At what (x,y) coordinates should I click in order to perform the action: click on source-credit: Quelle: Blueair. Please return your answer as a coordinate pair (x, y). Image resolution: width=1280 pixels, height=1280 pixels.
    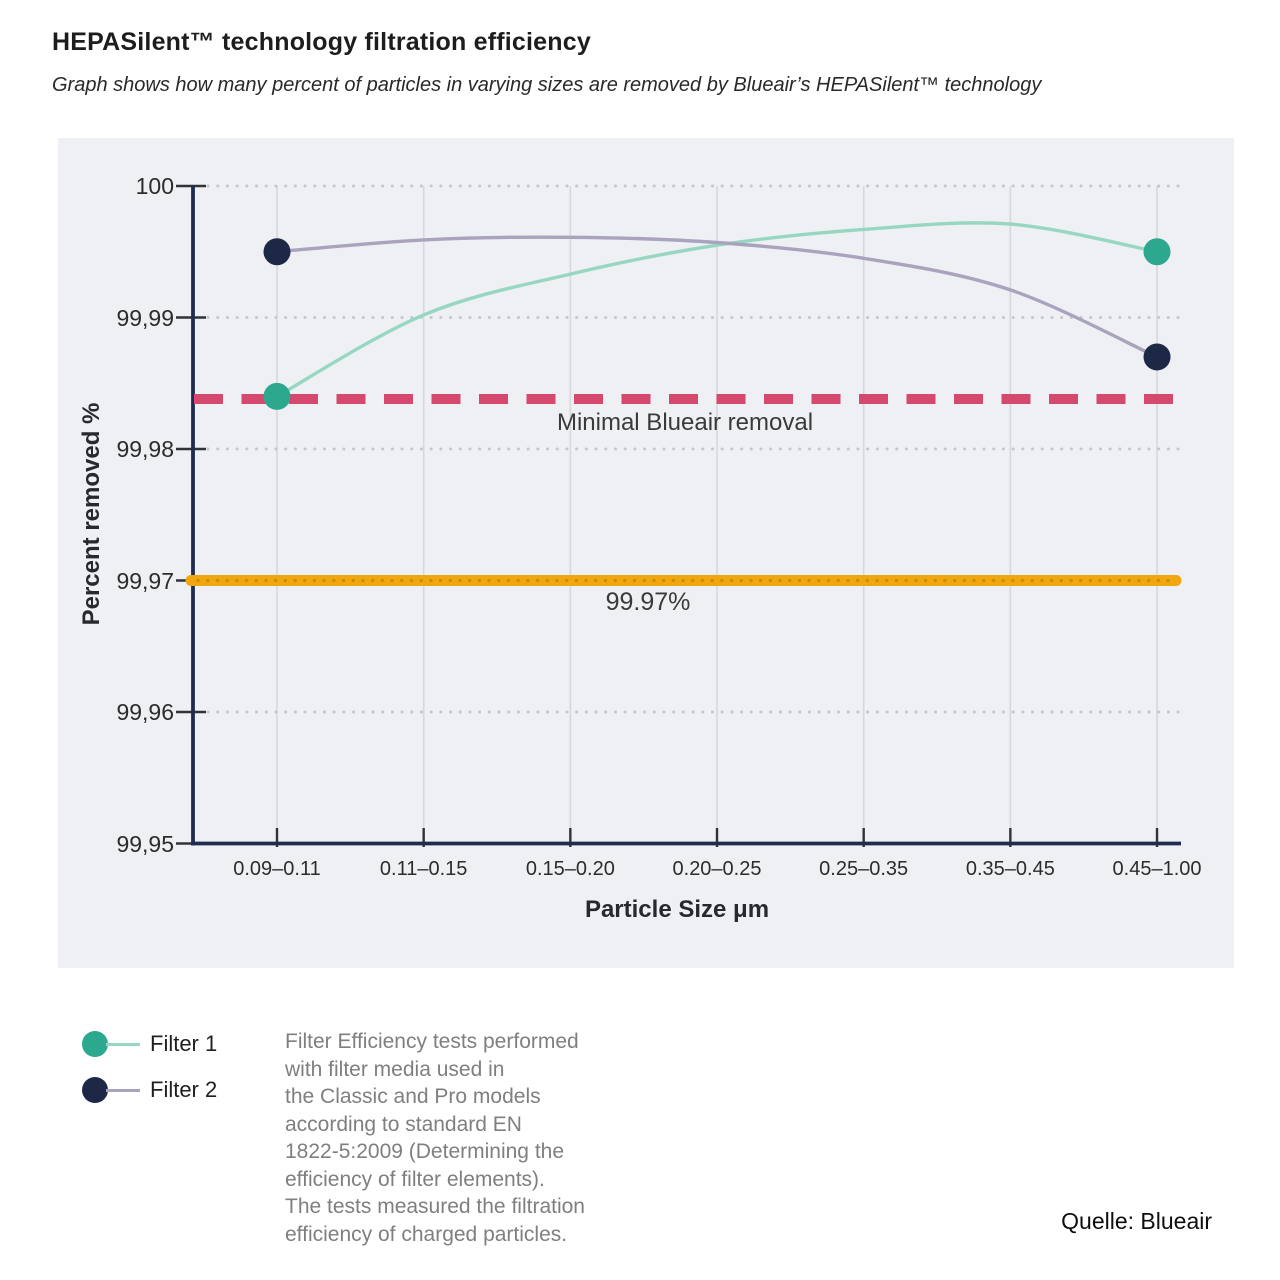
    Looking at the image, I should click on (1136, 1221).